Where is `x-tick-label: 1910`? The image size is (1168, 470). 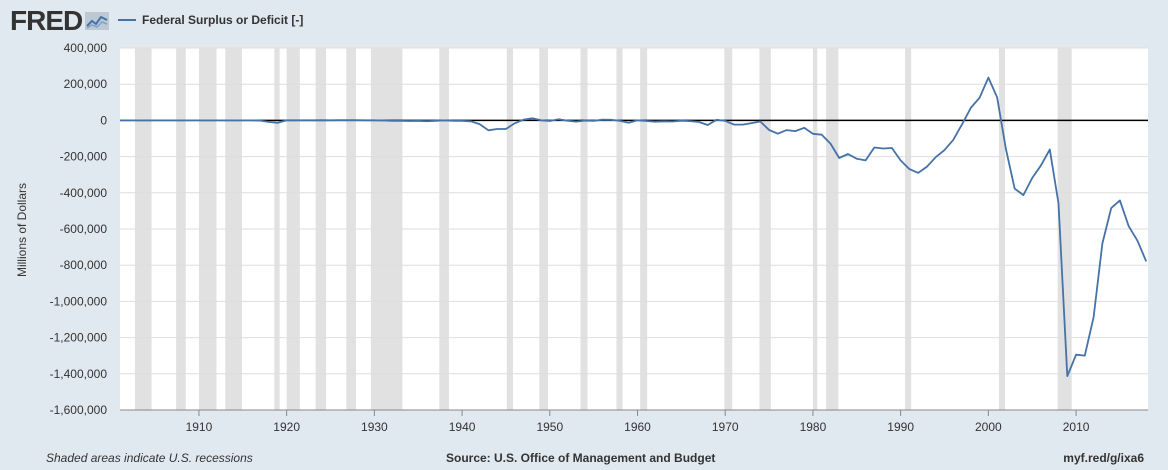 x-tick-label: 1910 is located at coordinates (199, 427).